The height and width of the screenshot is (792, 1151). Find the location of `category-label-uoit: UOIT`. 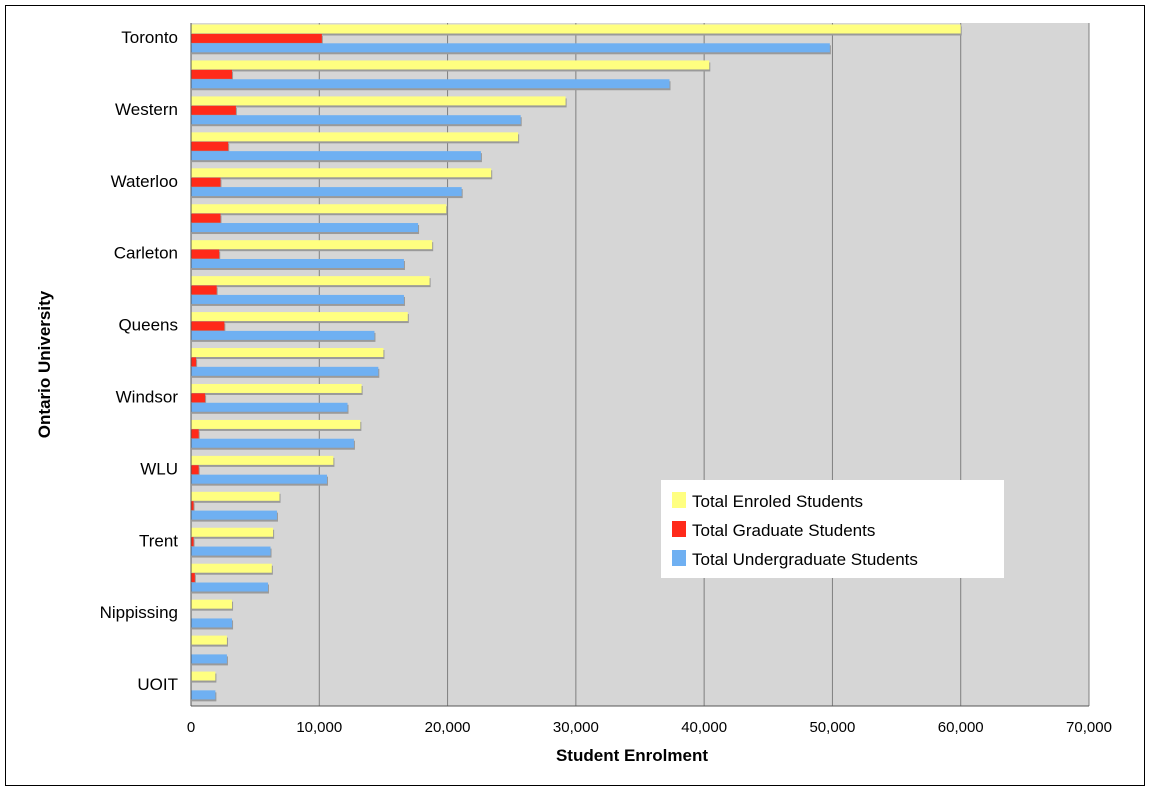

category-label-uoit: UOIT is located at coordinates (157, 684).